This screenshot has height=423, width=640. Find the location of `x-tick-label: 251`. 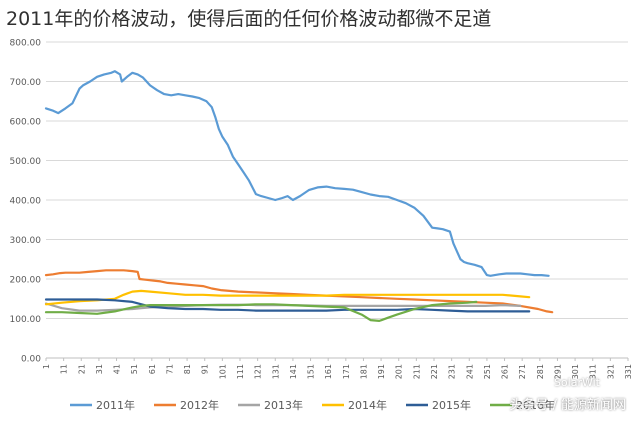

x-tick-label: 251 is located at coordinates (487, 371).